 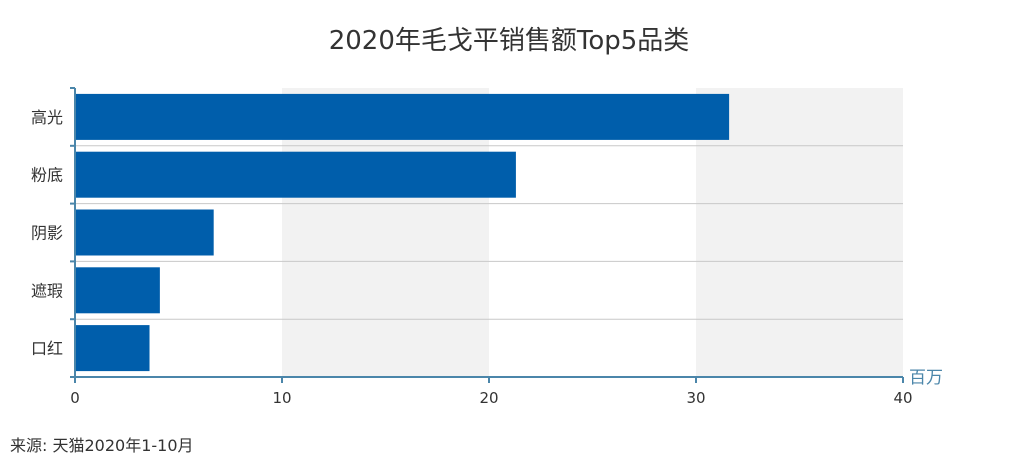 I want to click on category-label: 阴影, so click(x=47, y=233).